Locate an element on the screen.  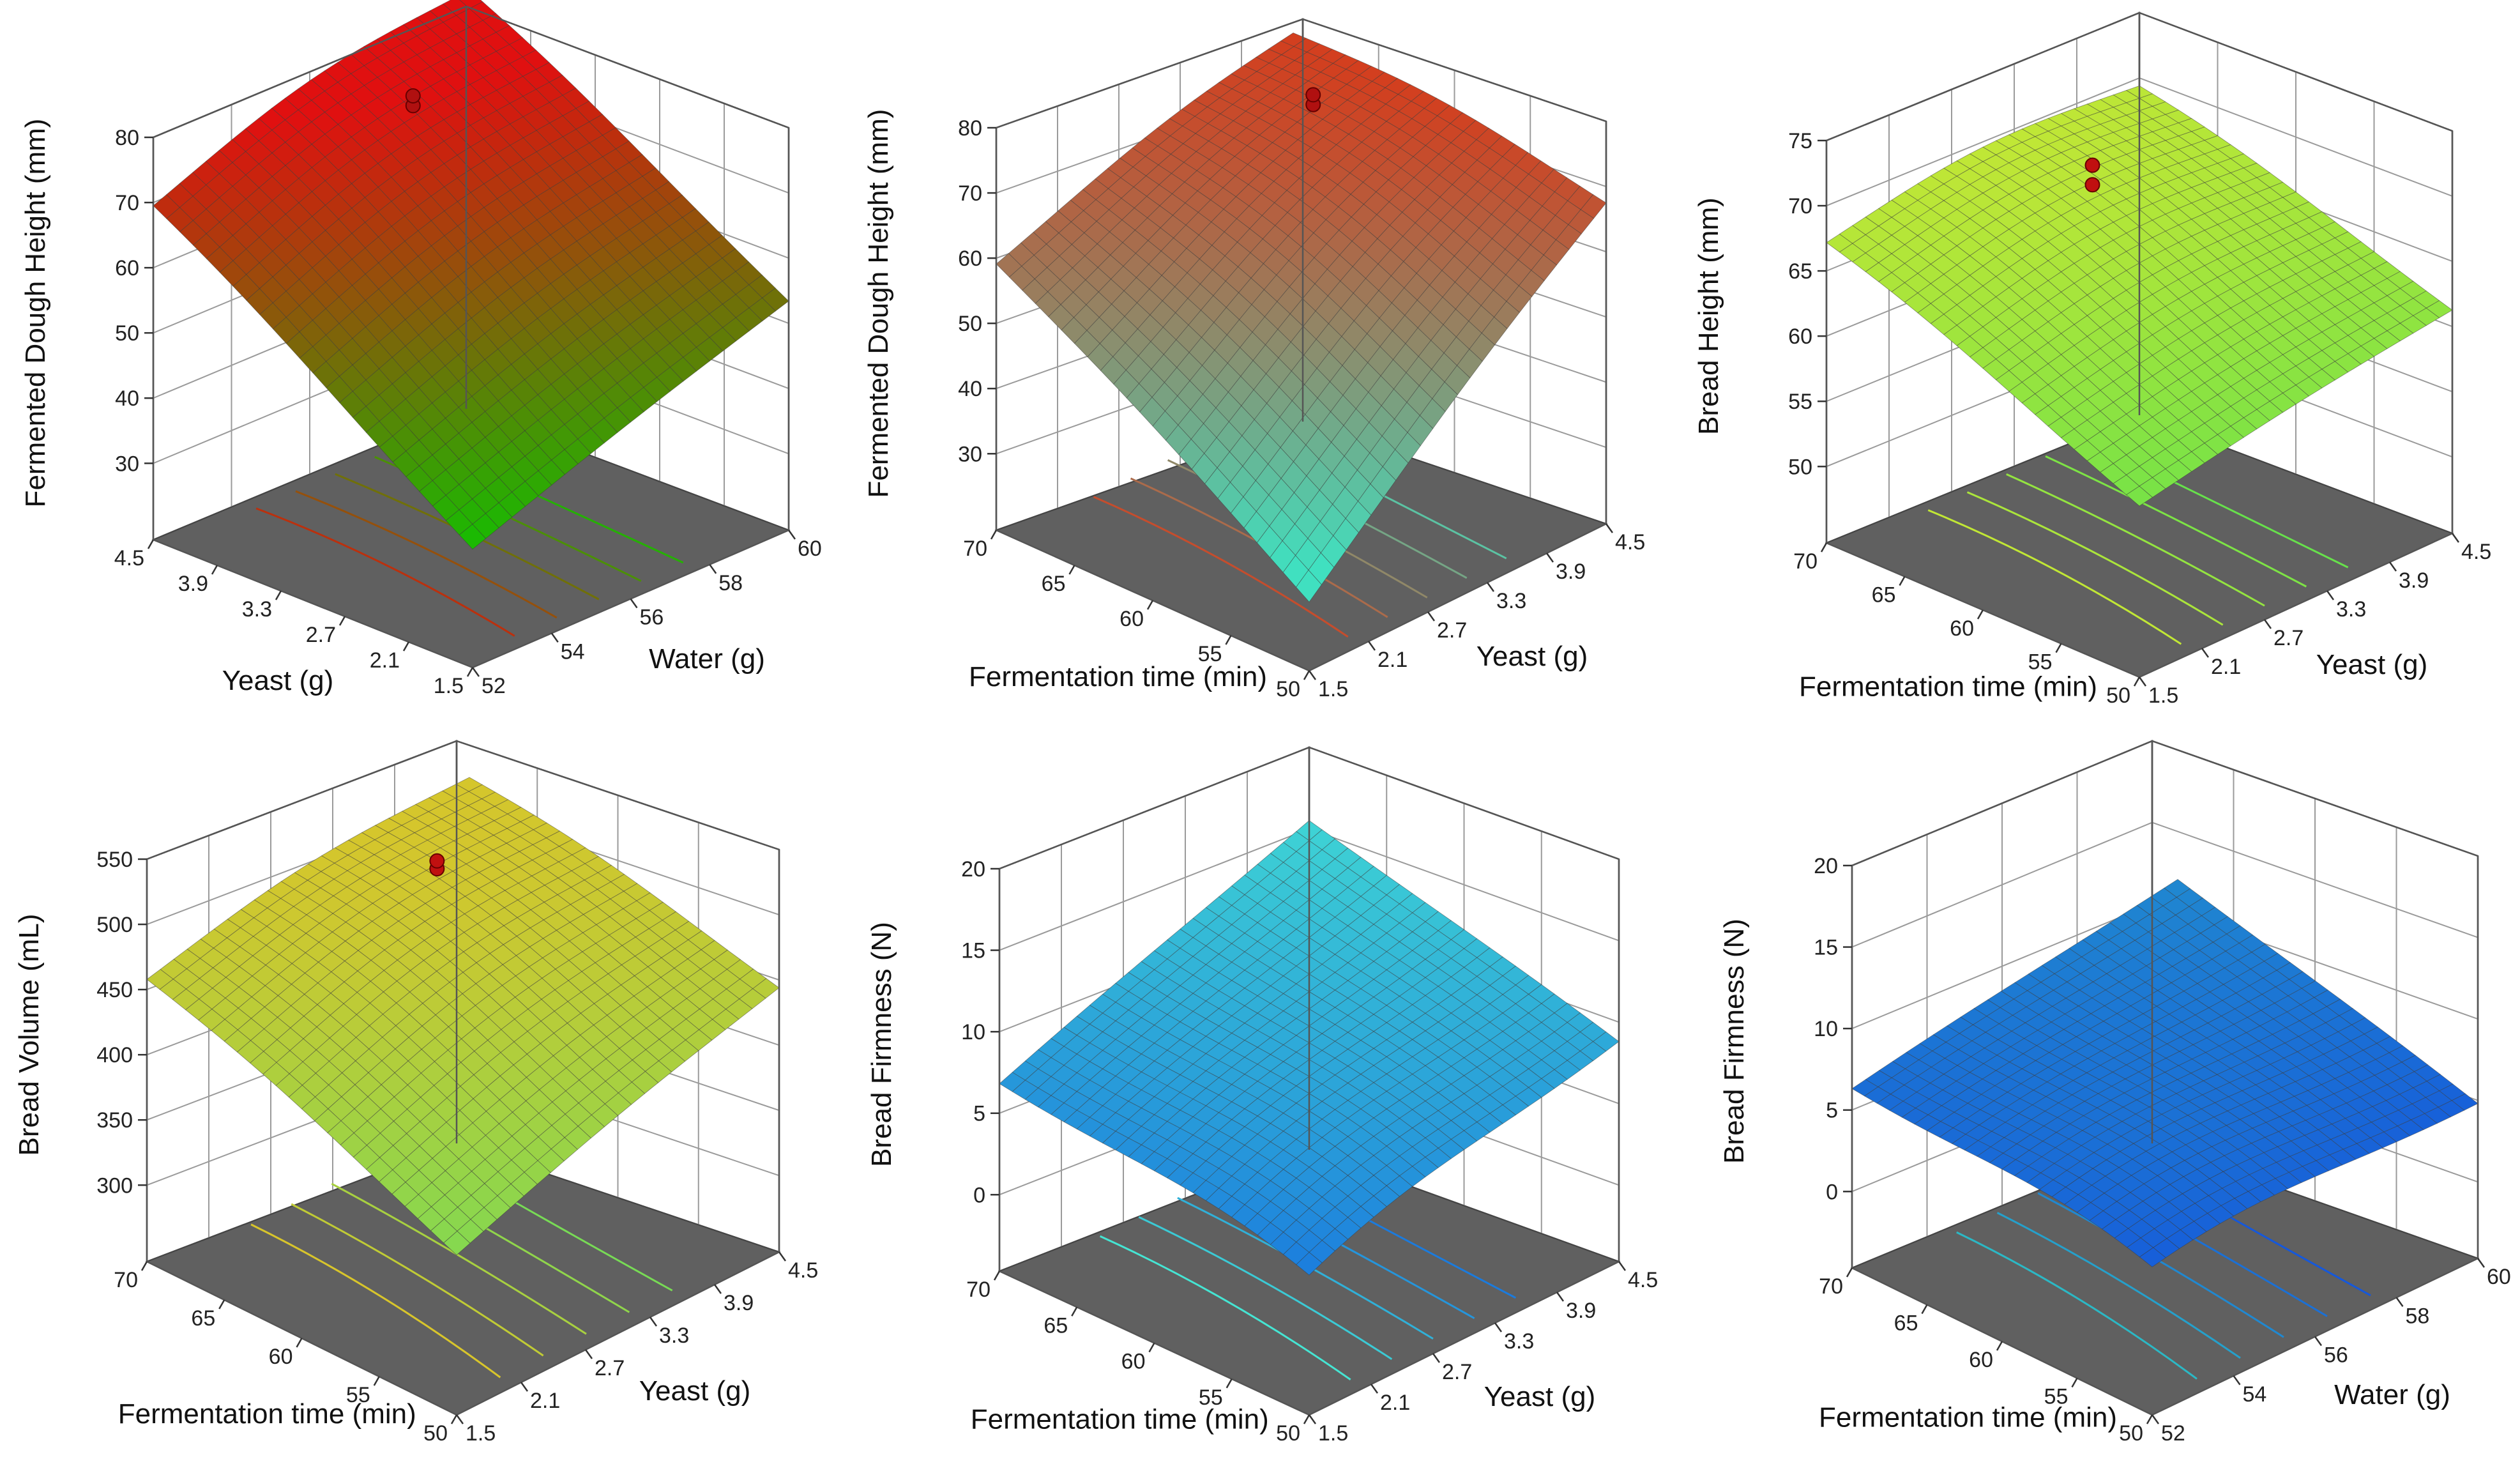
x-tick-label: 2.1 is located at coordinates (385, 660).